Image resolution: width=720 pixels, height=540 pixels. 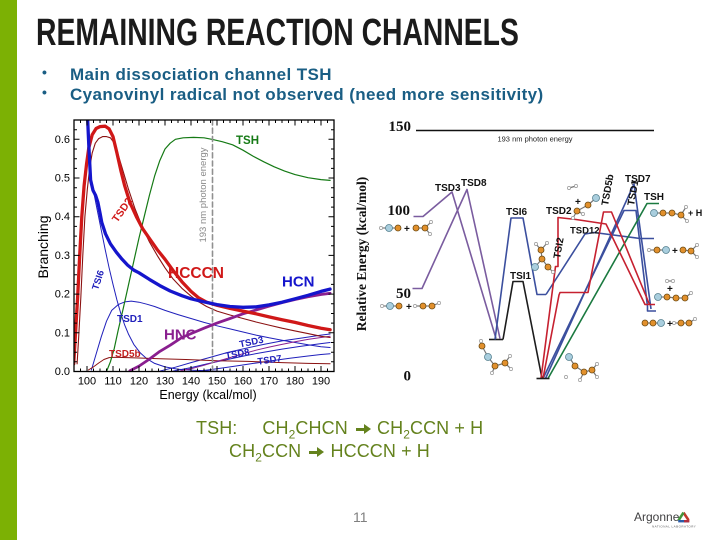 What do you see at coordinates (559, 247) in the screenshot?
I see `svg-text: TSI2` at bounding box center [559, 247].